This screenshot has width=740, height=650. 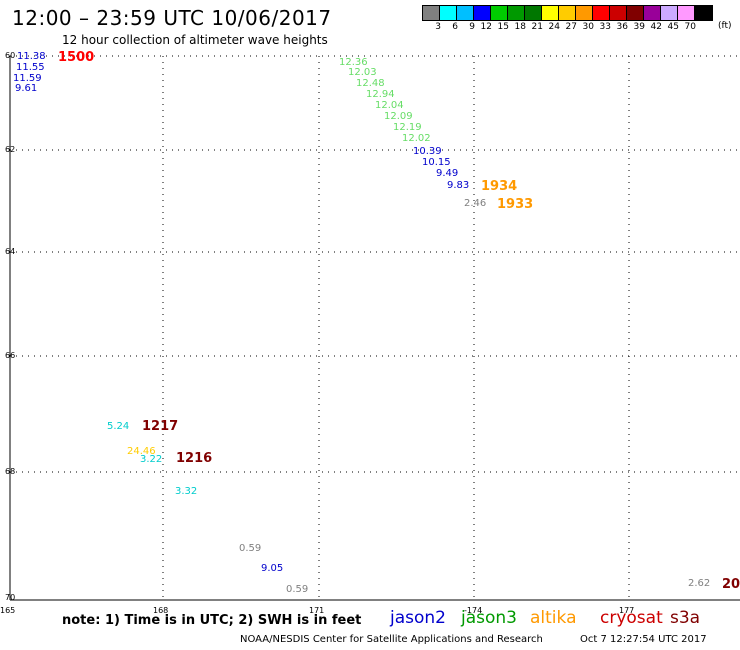 What do you see at coordinates (194, 458) in the screenshot?
I see `pass-time-label: 1216` at bounding box center [194, 458].